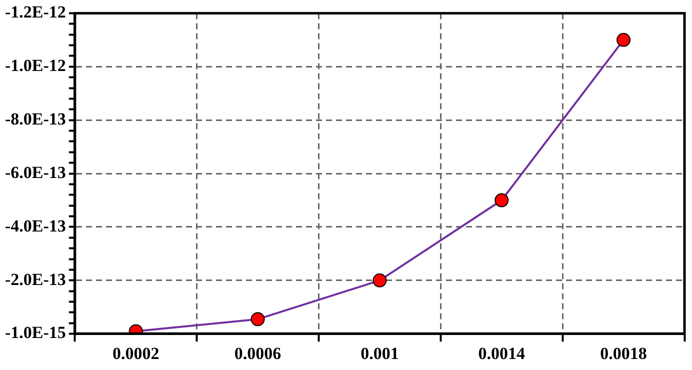  I want to click on y-tick-label: -2.0E-13, so click(35, 279).